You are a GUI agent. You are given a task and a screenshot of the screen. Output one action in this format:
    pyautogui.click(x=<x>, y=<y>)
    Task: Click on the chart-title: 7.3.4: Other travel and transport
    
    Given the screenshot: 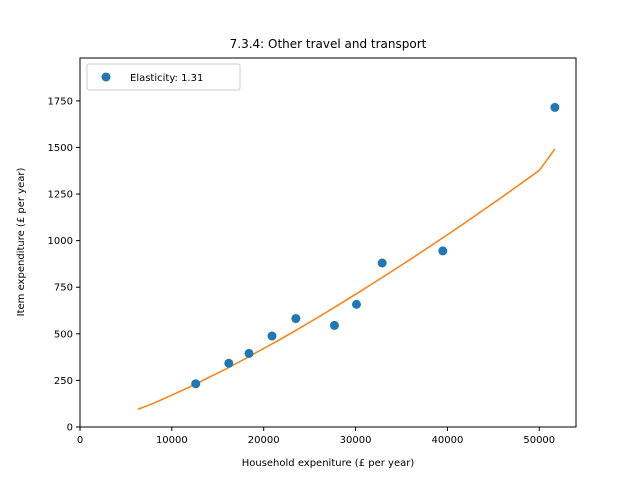 What is the action you would take?
    pyautogui.click(x=328, y=44)
    